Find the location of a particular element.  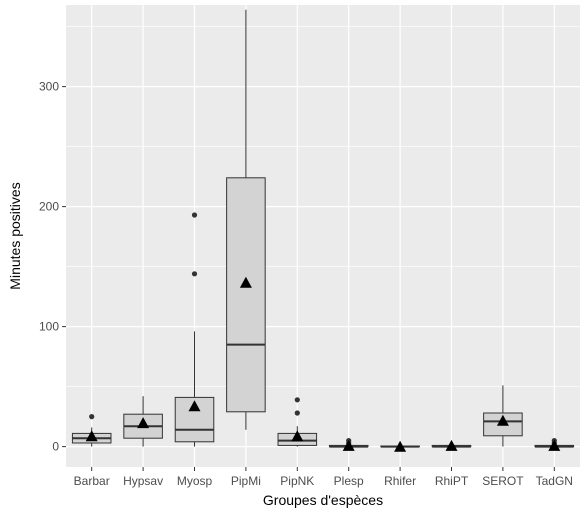

box-group-myosp is located at coordinates (194, 329).